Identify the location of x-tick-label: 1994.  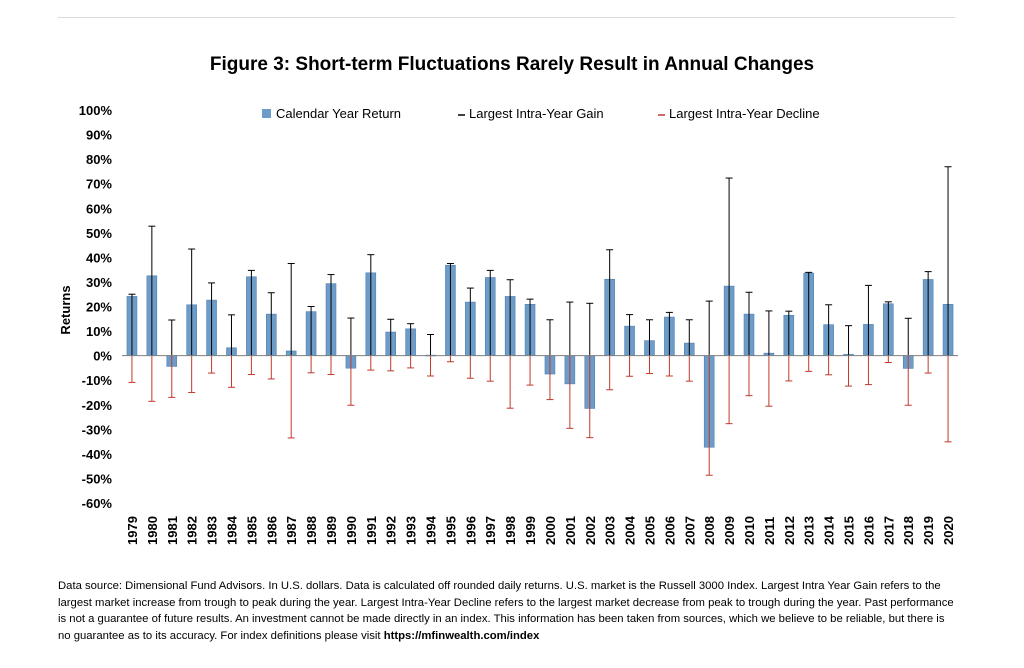
(431, 530).